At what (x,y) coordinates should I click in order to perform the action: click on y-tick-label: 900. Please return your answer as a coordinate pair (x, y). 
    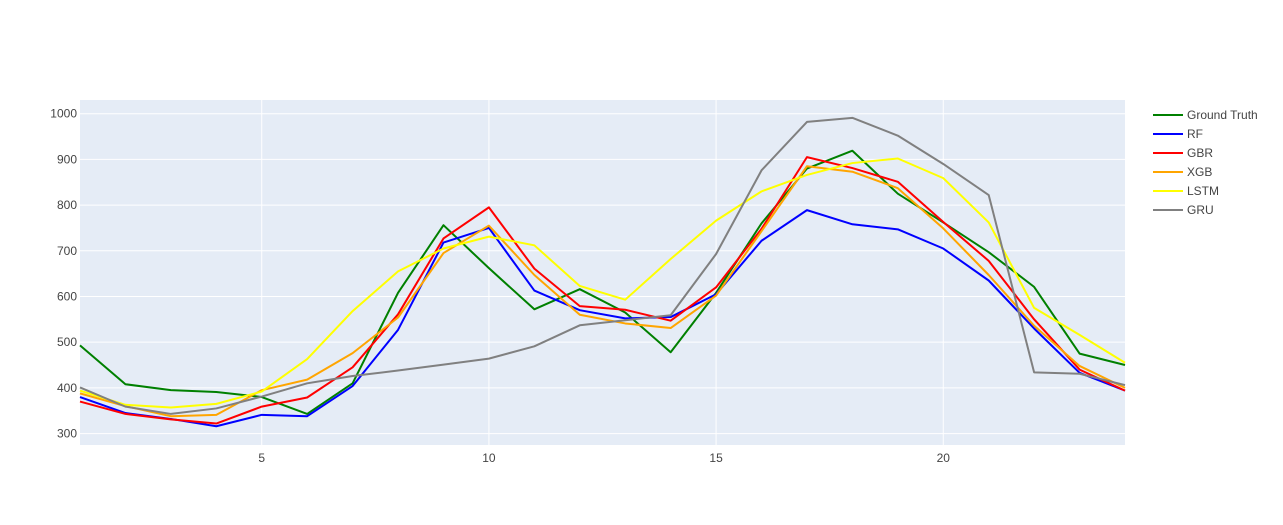
    Looking at the image, I should click on (67, 159).